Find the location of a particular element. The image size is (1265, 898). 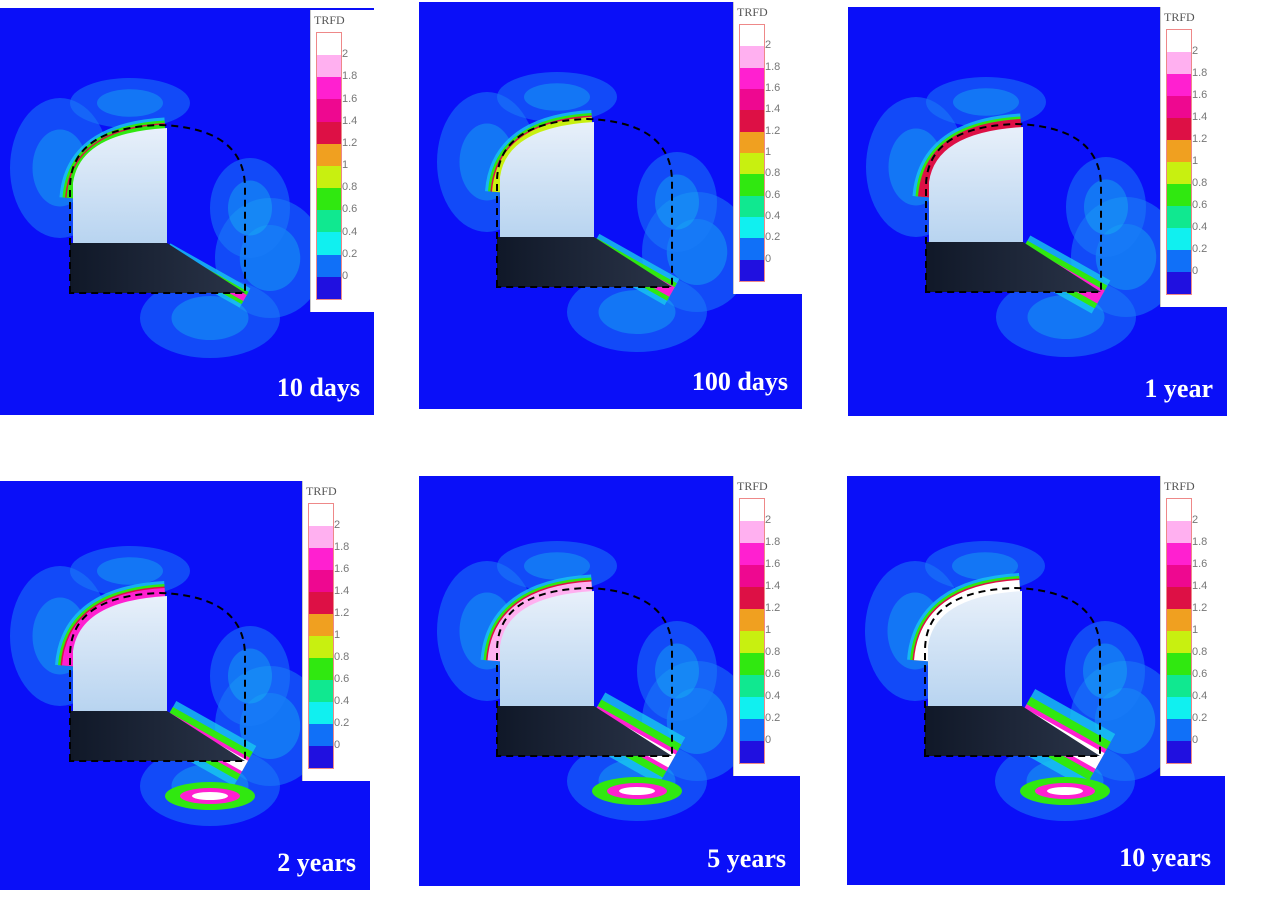

simulation-panel: 1 year is located at coordinates (1037, 211).